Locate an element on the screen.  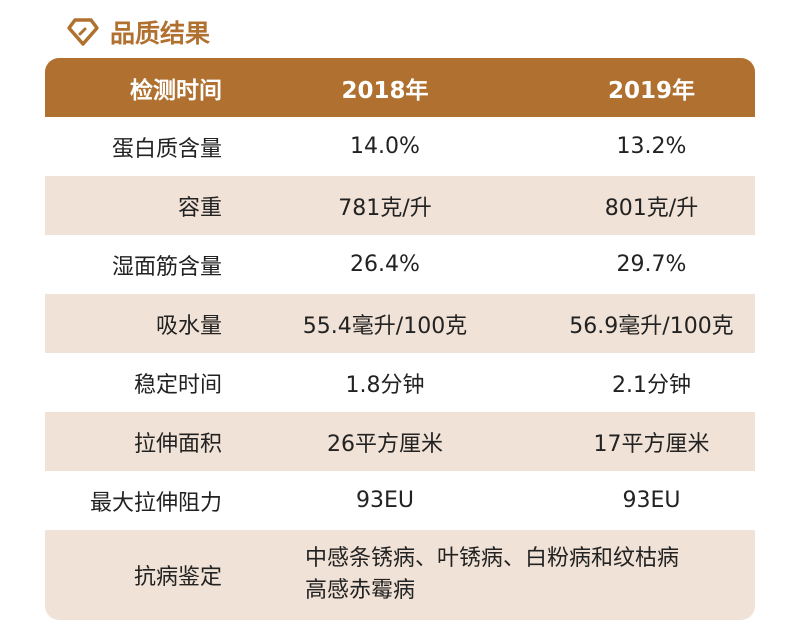
row-label: 抗病鉴定 is located at coordinates (177, 577).